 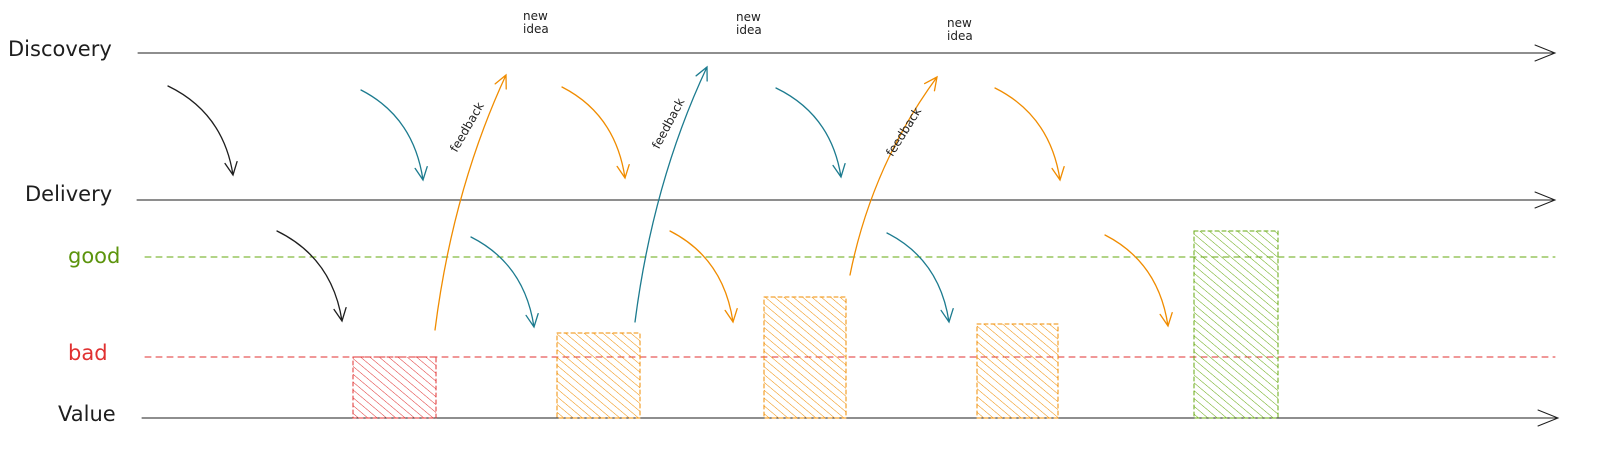 I want to click on delivery-axis, so click(x=846, y=200).